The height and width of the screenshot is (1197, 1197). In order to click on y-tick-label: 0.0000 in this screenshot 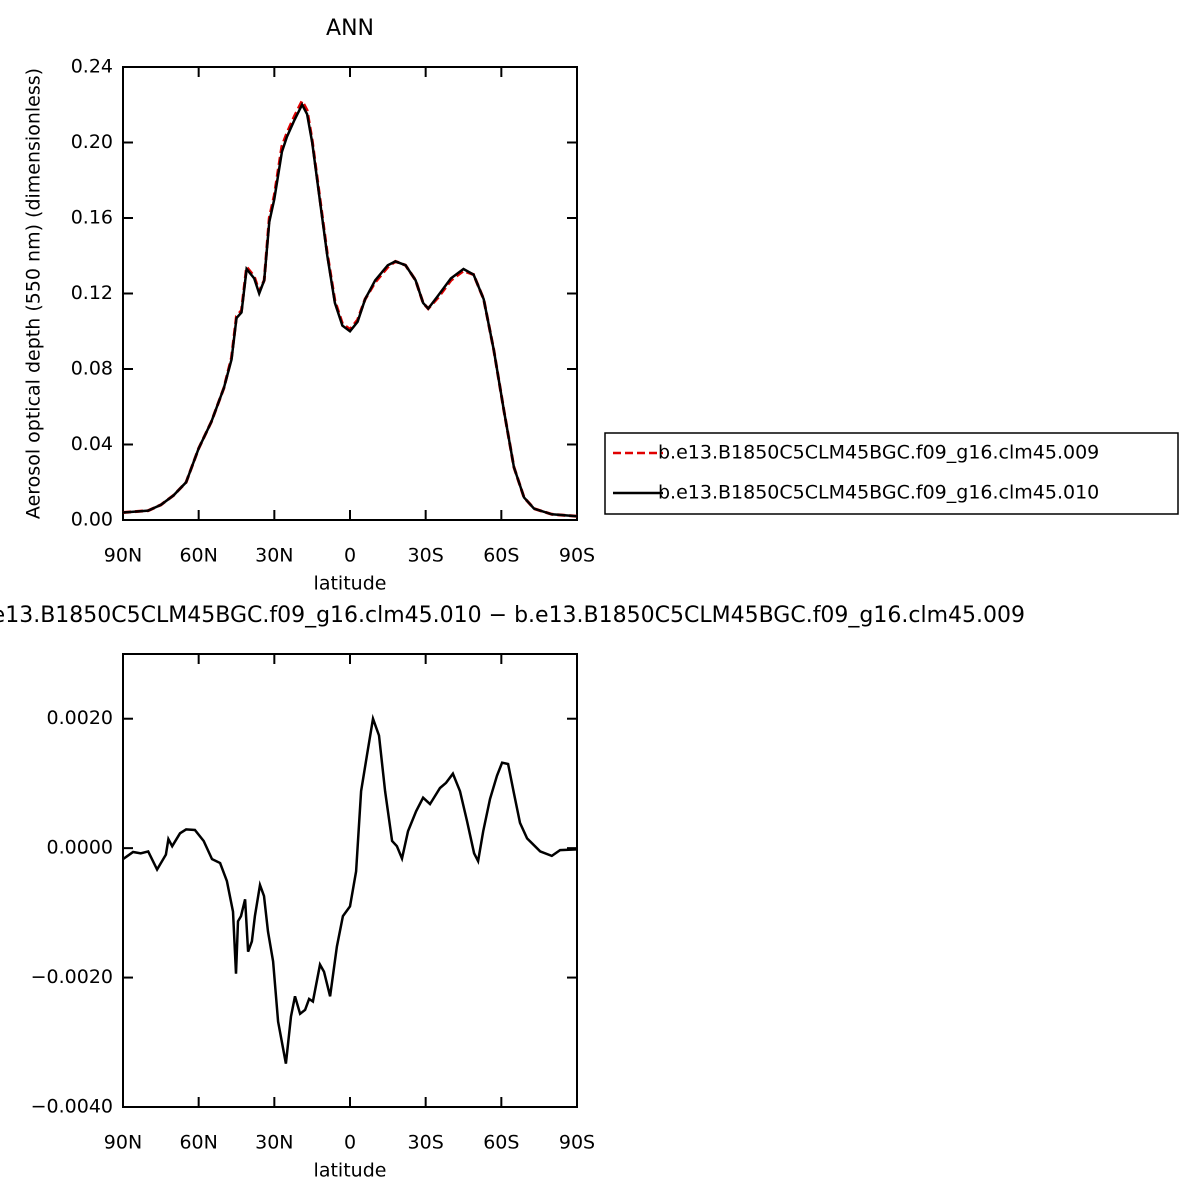, I will do `click(80, 848)`.